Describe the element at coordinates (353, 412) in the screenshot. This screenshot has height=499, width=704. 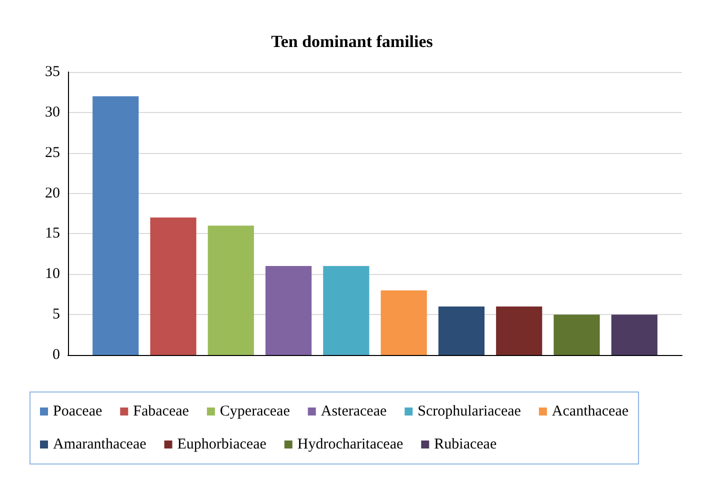
I see `legend-label: Asteraceae` at that location.